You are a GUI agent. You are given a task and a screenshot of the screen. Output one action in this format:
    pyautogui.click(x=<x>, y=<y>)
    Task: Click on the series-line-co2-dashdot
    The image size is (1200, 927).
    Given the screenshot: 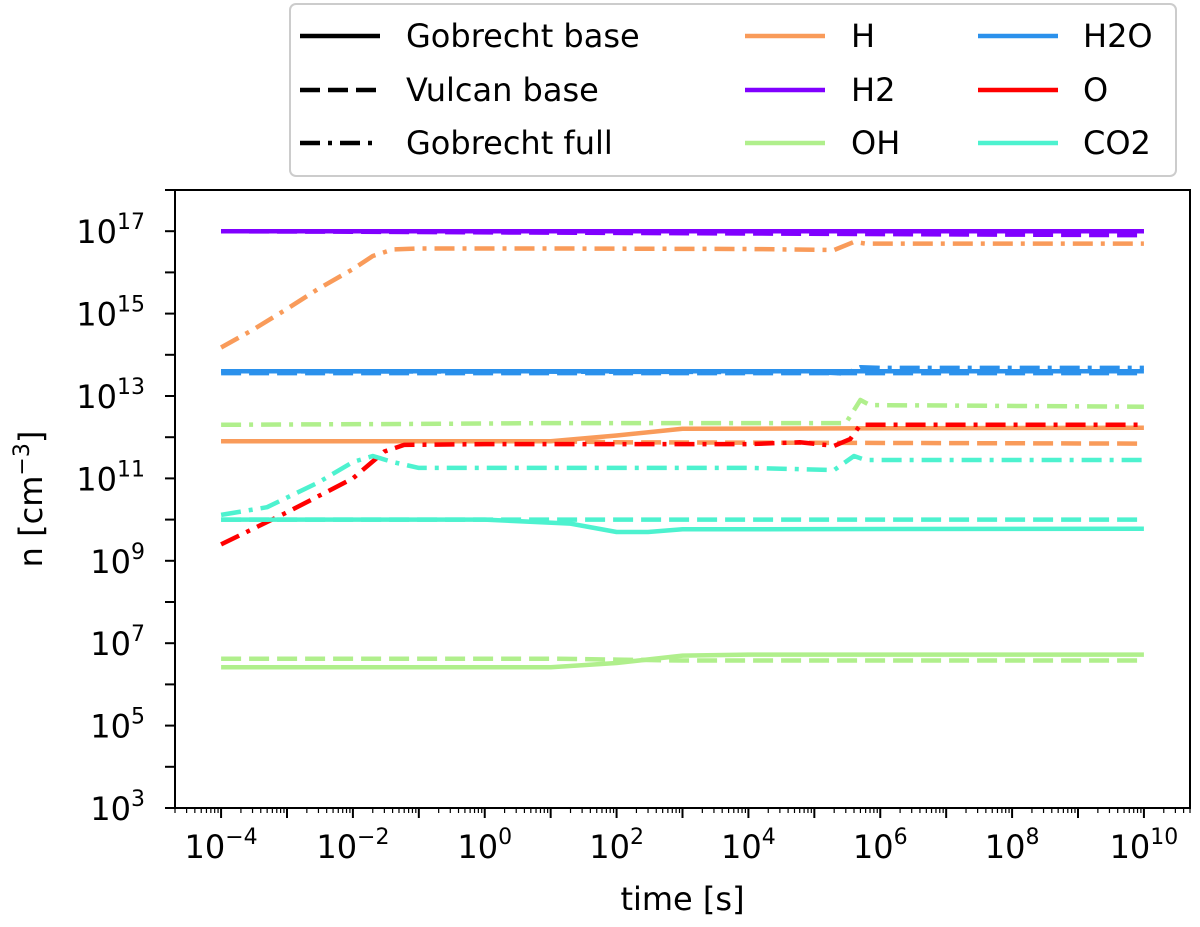 What is the action you would take?
    pyautogui.click(x=682, y=485)
    